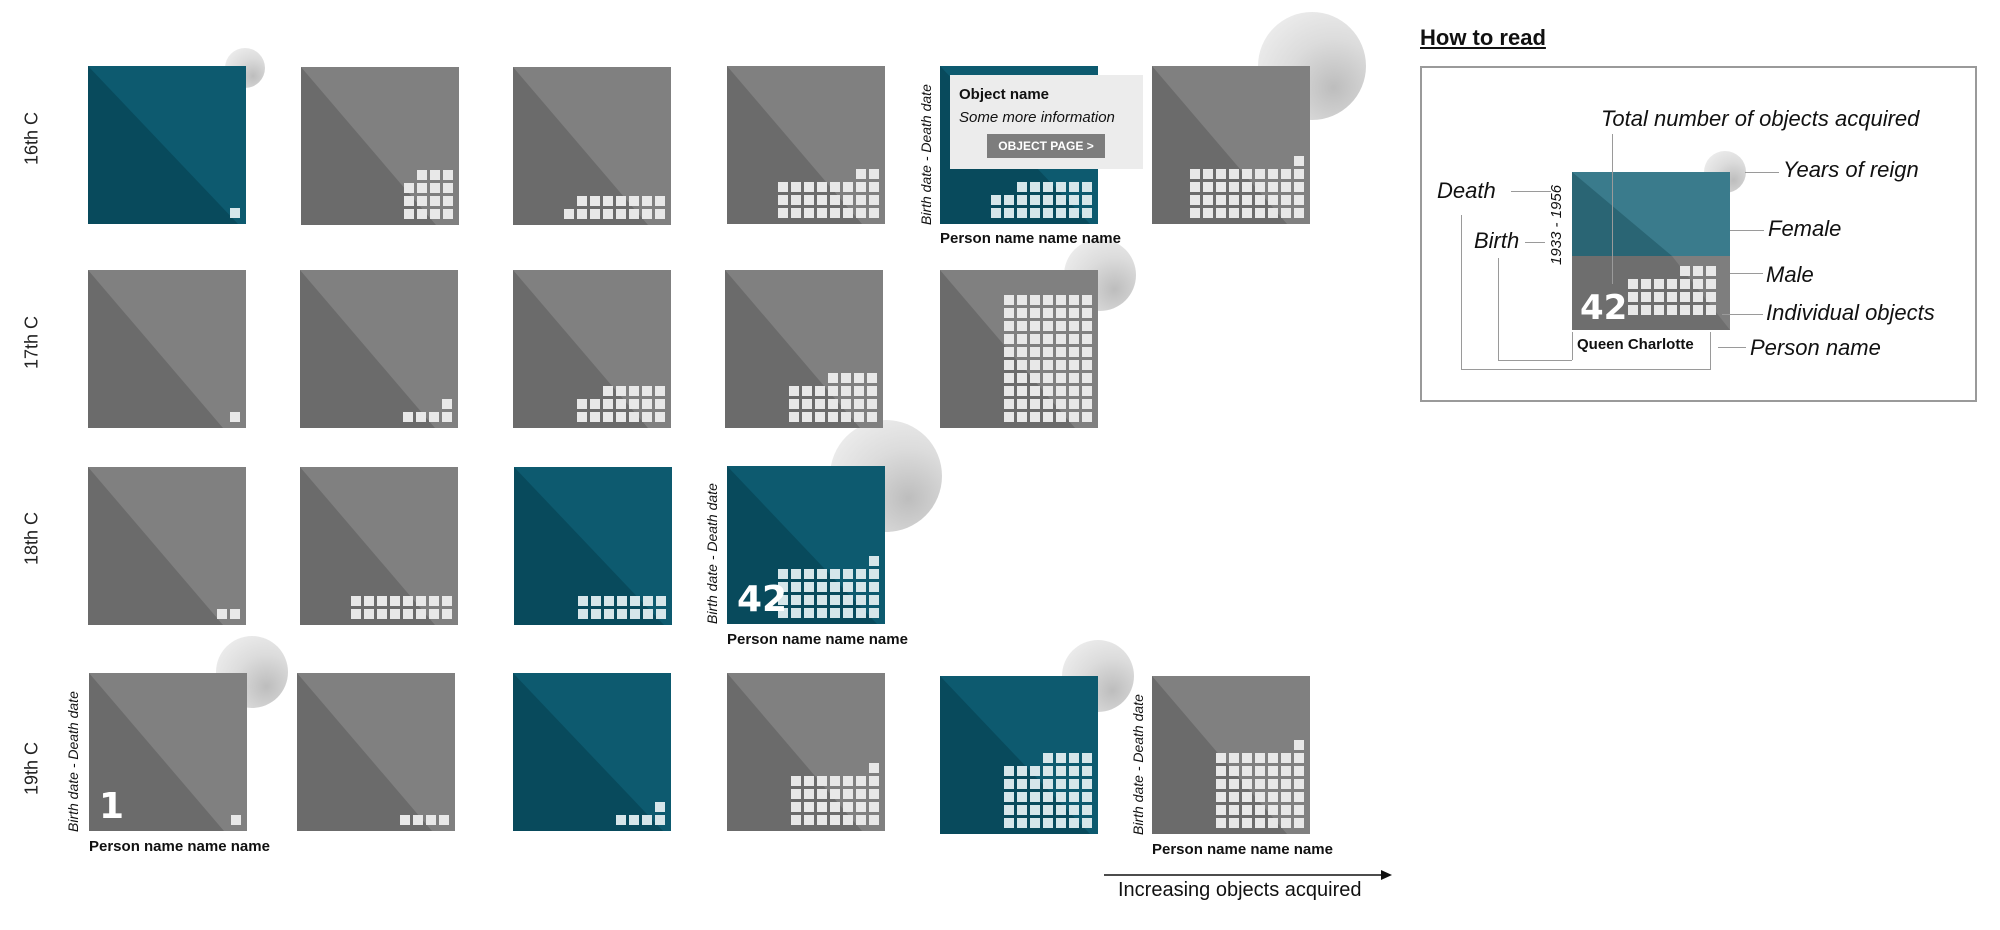  Describe the element at coordinates (168, 752) in the screenshot. I see `person-tile: 1` at that location.